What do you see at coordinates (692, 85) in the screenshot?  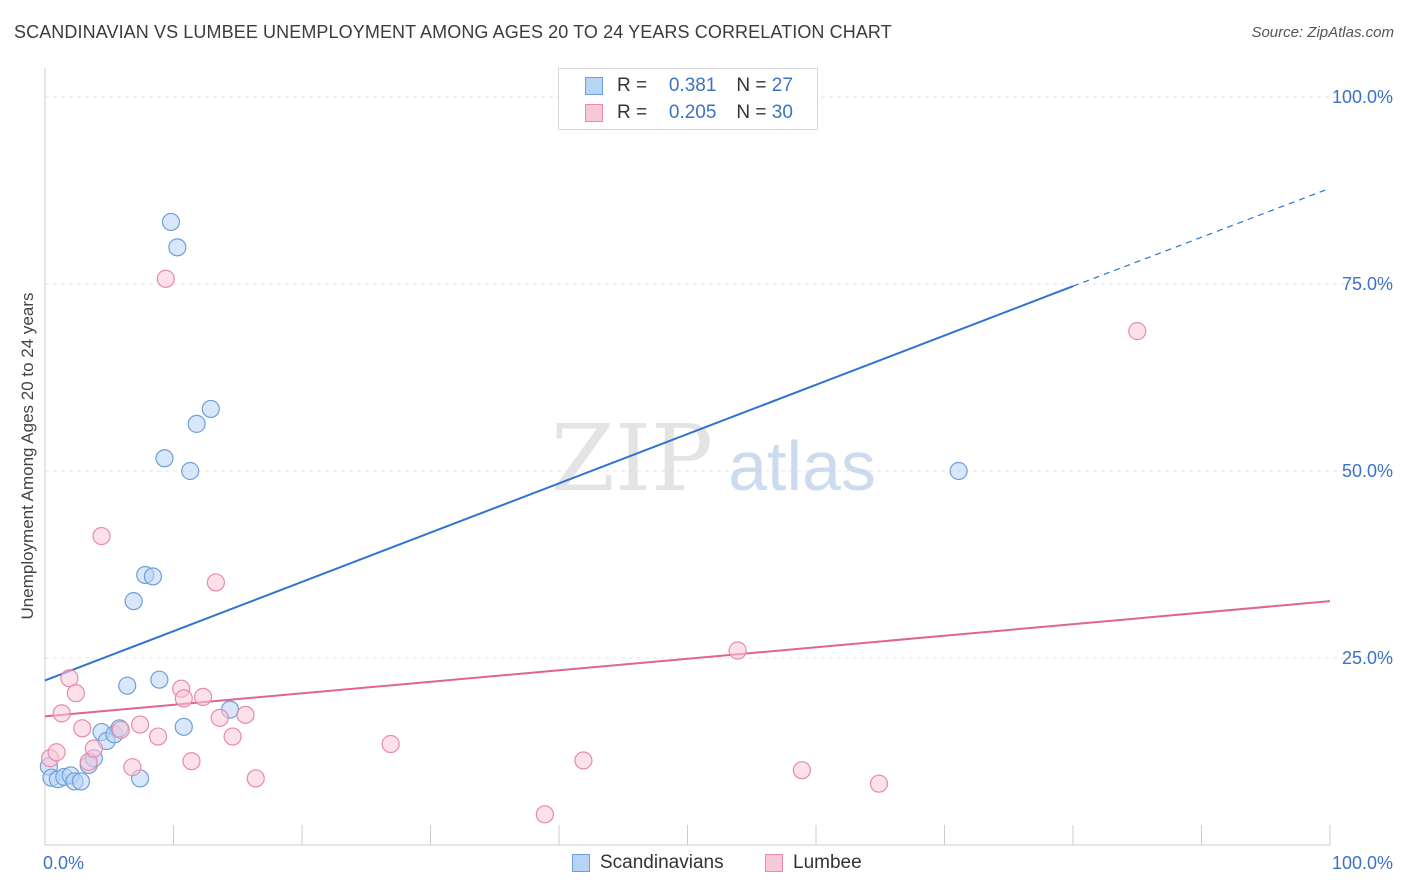 I see `legend-r-value: 0.381` at bounding box center [692, 85].